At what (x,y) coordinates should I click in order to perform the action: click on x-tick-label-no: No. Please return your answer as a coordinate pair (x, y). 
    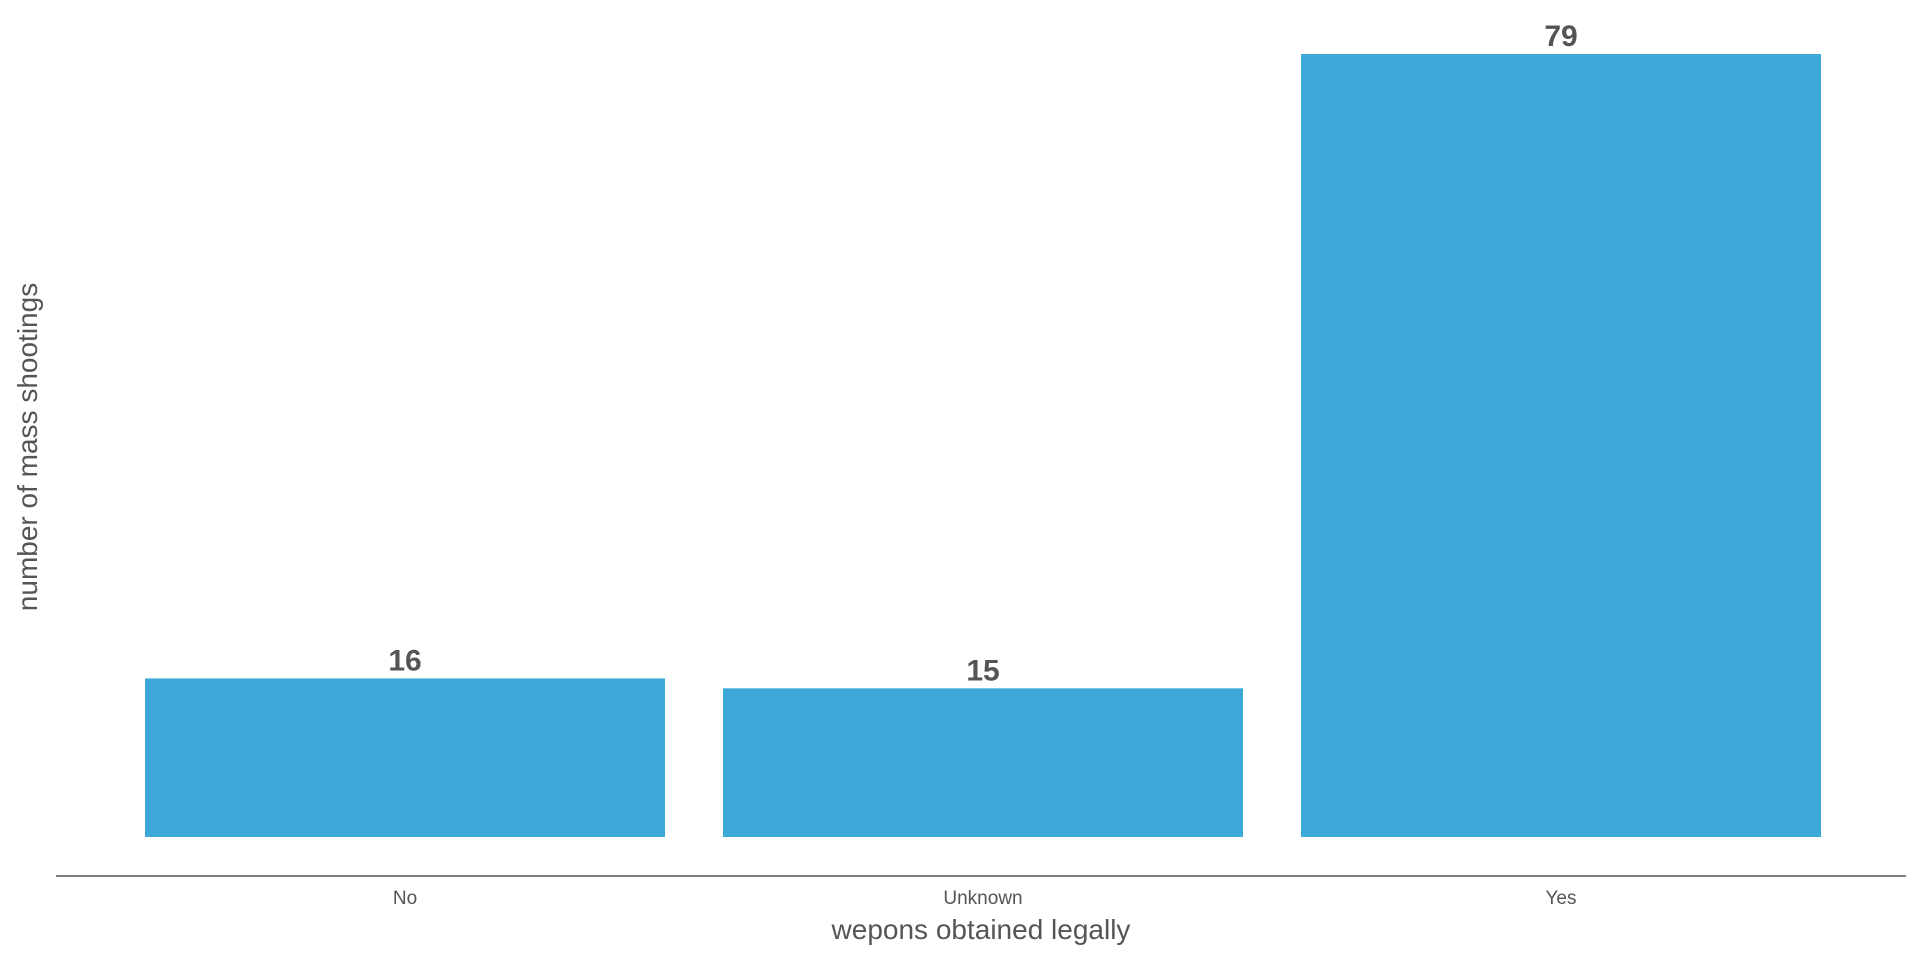
    Looking at the image, I should click on (405, 898).